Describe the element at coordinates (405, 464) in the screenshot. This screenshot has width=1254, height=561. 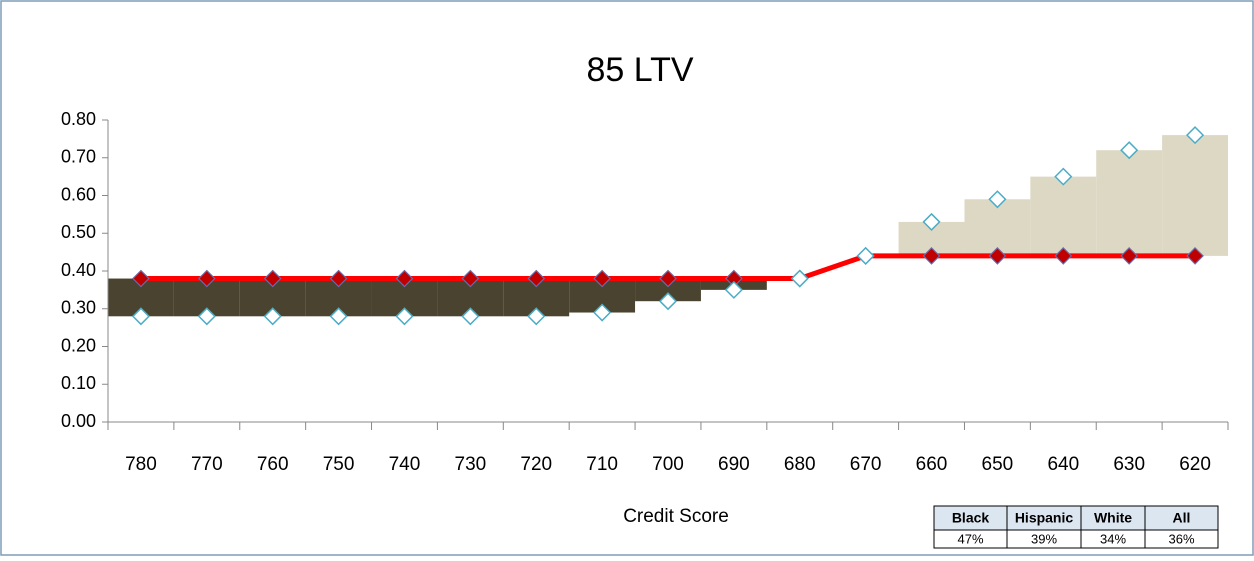
I see `x-tick-label: 740` at that location.